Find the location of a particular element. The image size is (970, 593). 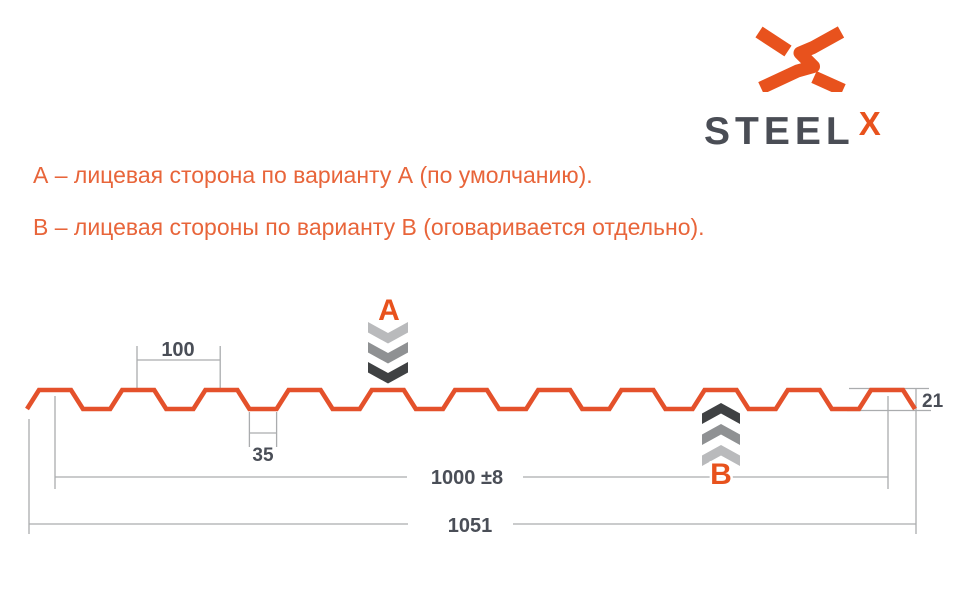

logo-zig-ribbon is located at coordinates (801, 59).